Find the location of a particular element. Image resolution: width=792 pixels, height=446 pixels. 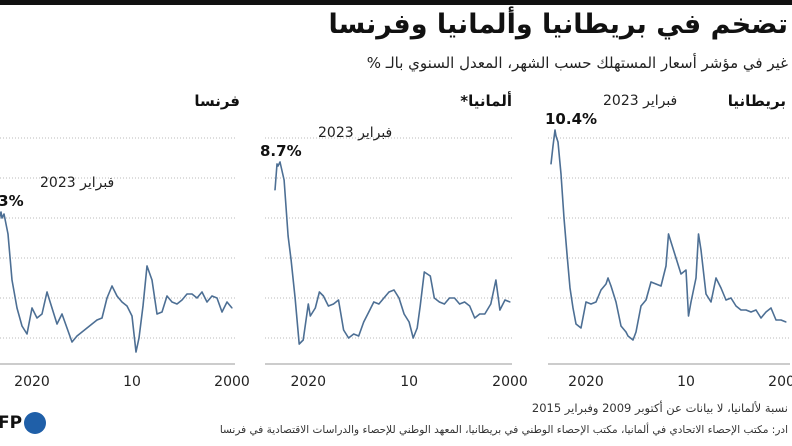

panel-title-germany: ألمانيا* is located at coordinates (486, 101).